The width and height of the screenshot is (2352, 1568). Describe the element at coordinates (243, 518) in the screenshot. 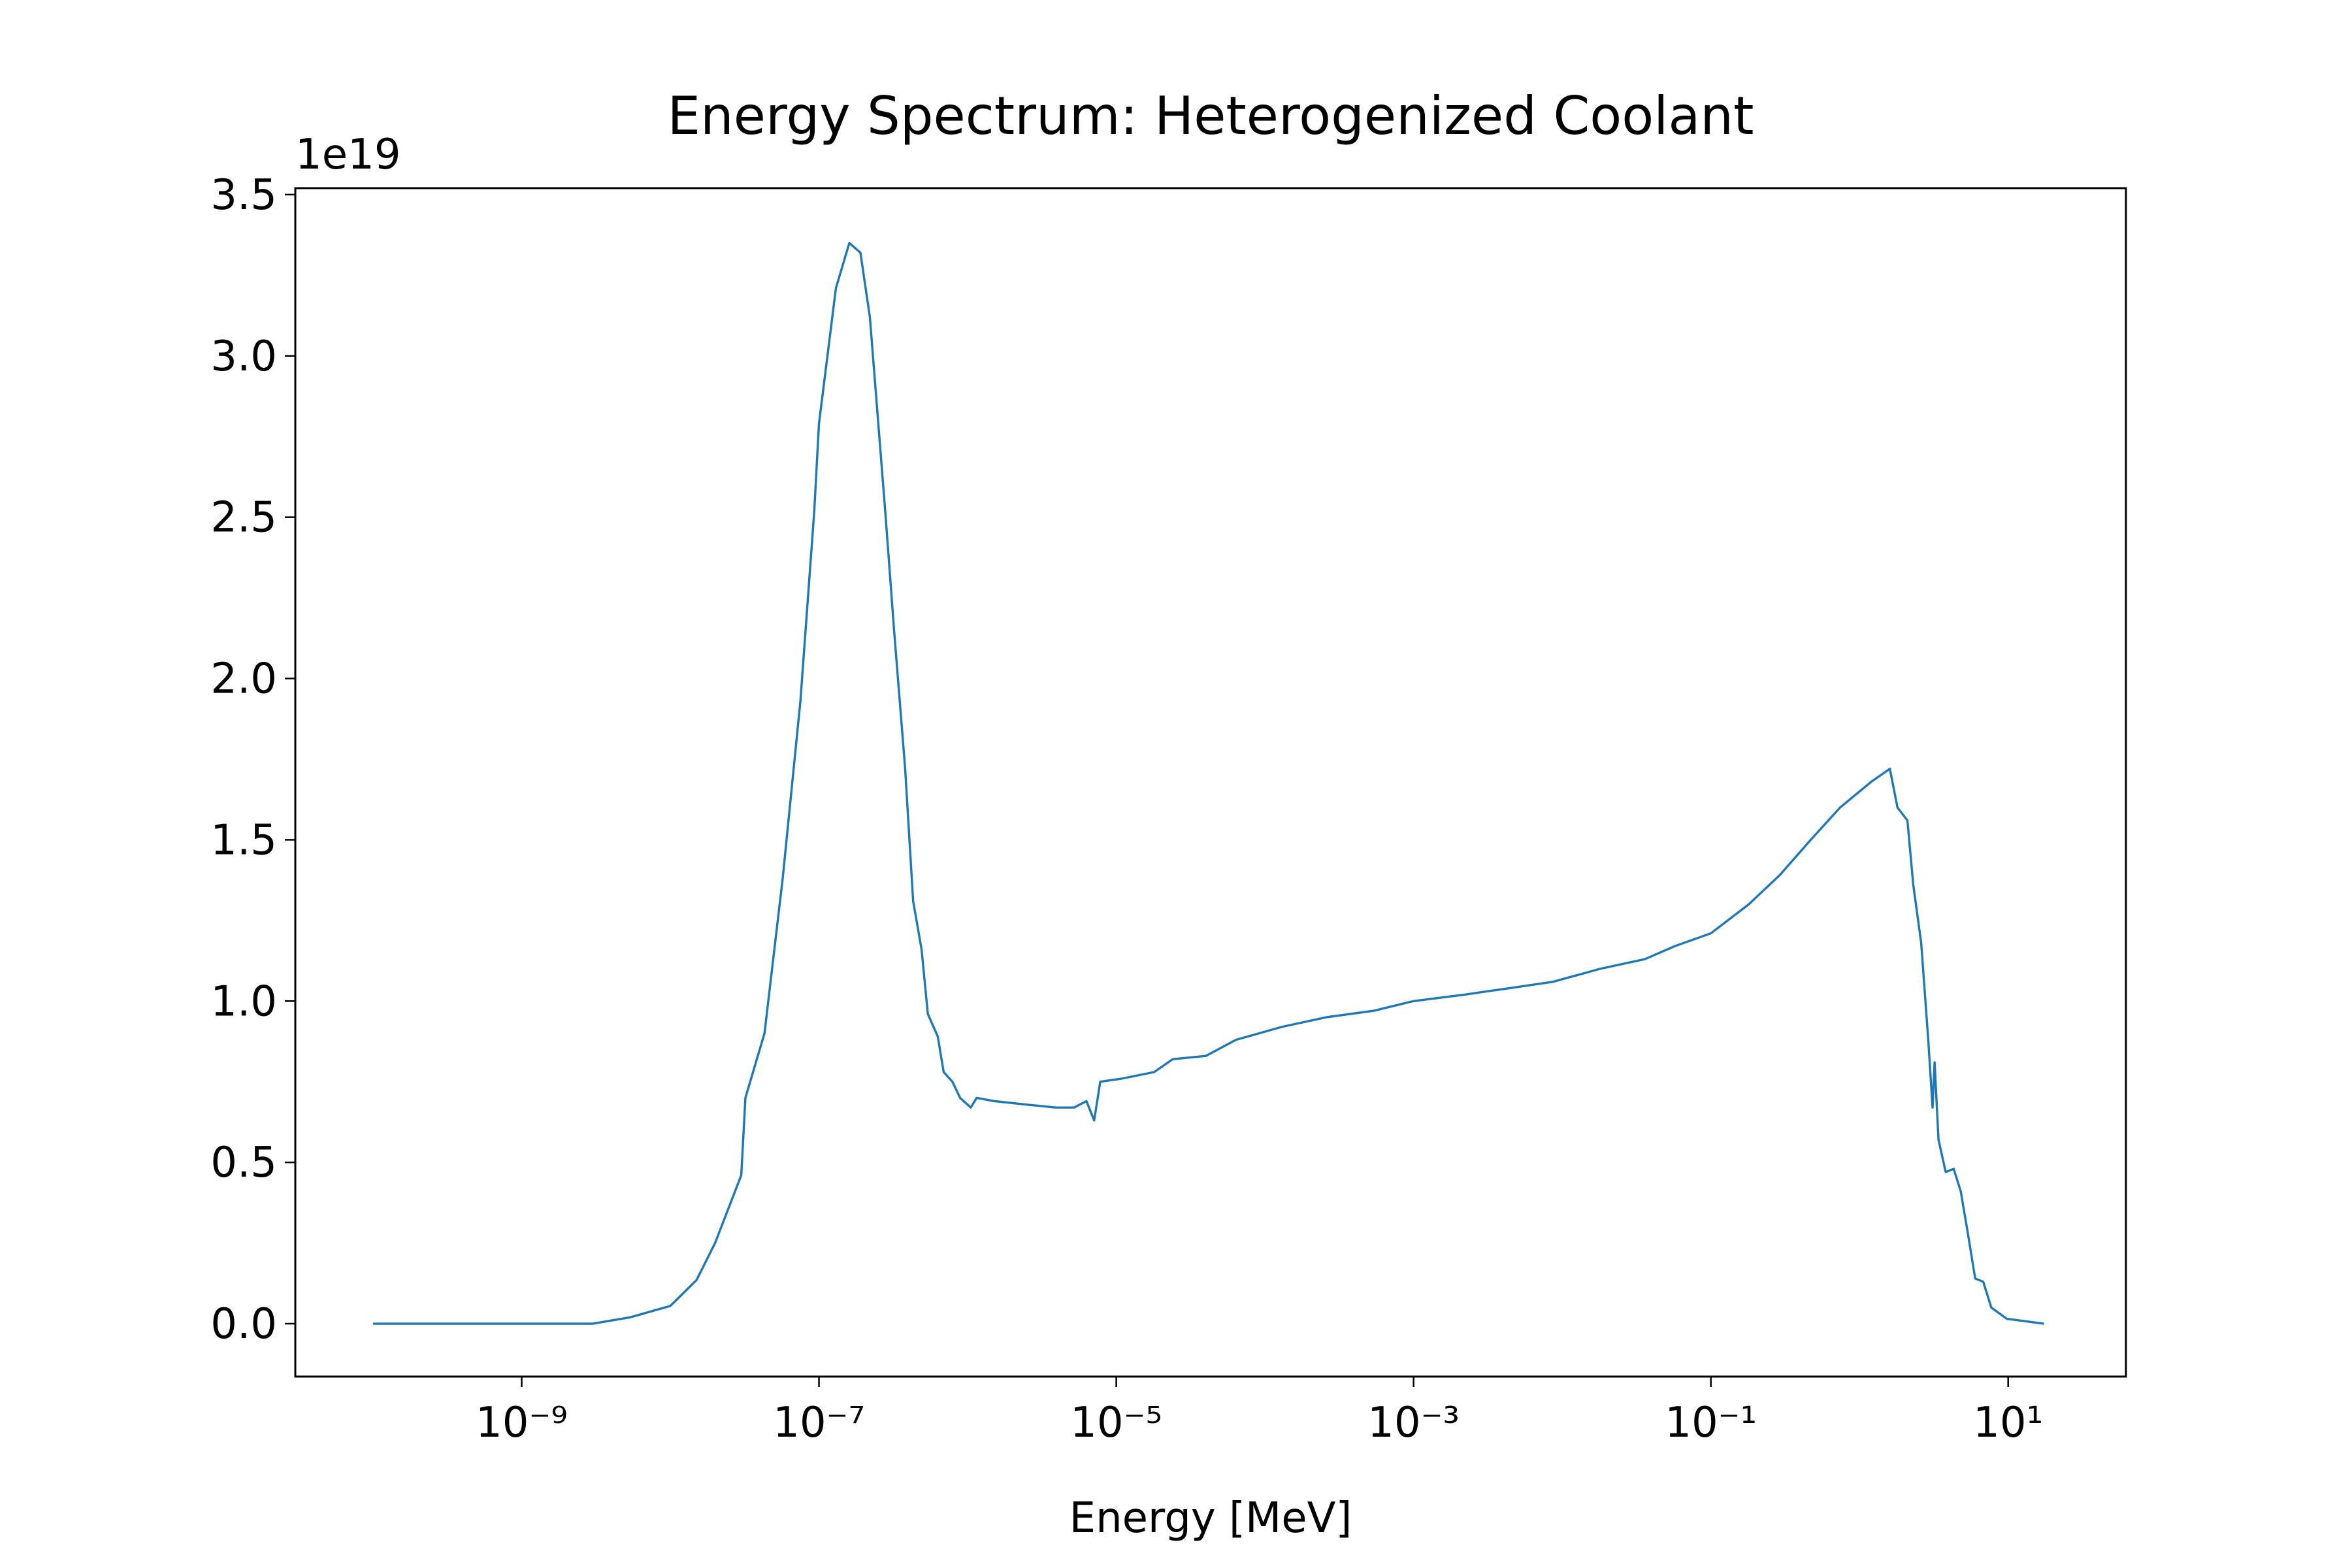

I see `y-tick-label: 2.5` at that location.